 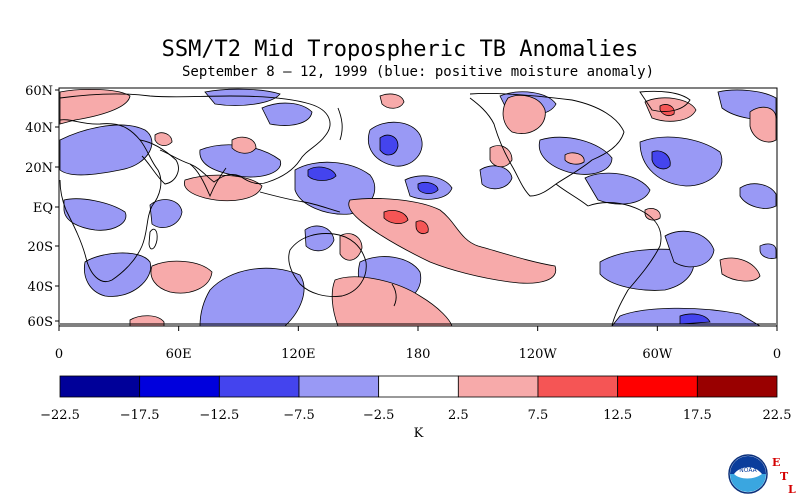 What do you see at coordinates (572, 195) in the screenshot?
I see `central-america-outline` at bounding box center [572, 195].